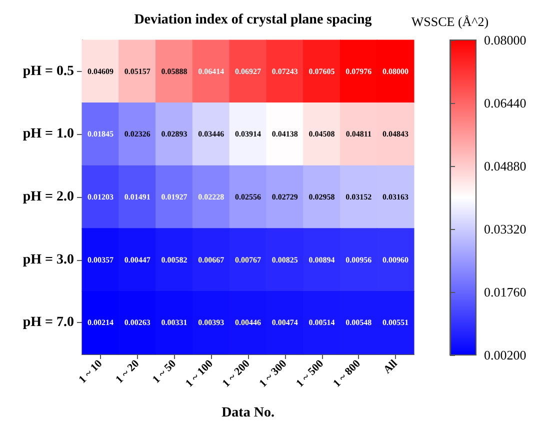 This screenshot has height=425, width=539. I want to click on color-bar-label: 0.06440, so click(505, 103).